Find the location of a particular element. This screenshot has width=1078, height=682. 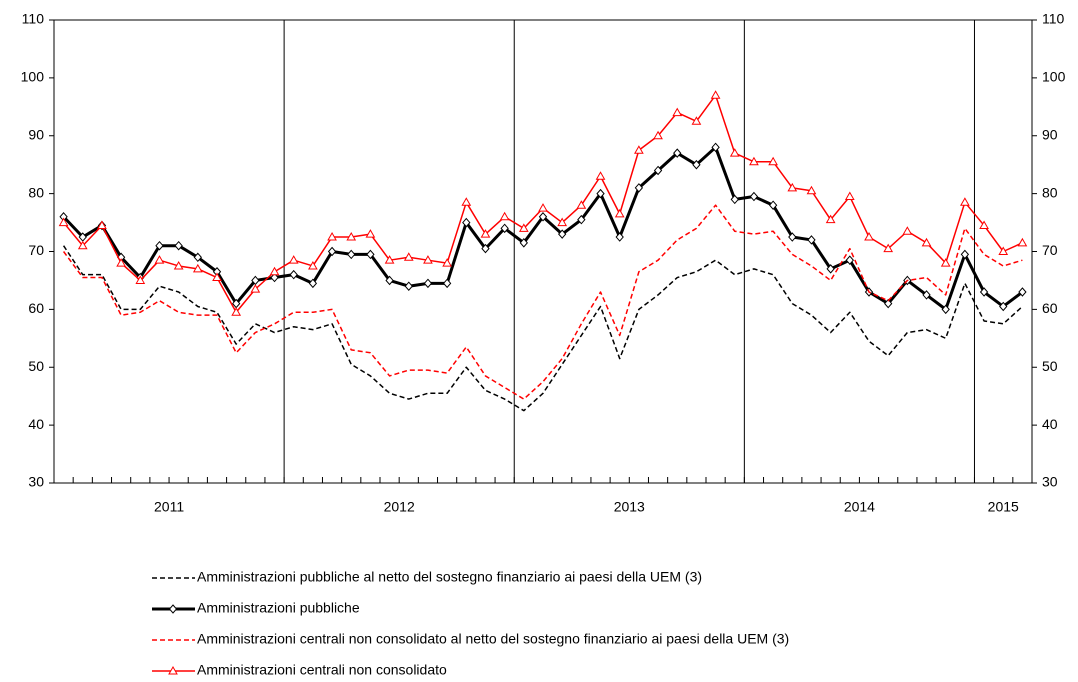

y-tick-label: 70 is located at coordinates (36, 250).